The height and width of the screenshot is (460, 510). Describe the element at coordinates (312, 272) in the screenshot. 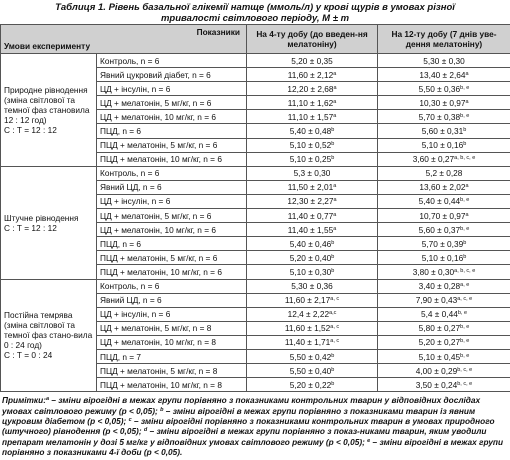

I see `value-cell: 5,10 ± 0,30b` at that location.